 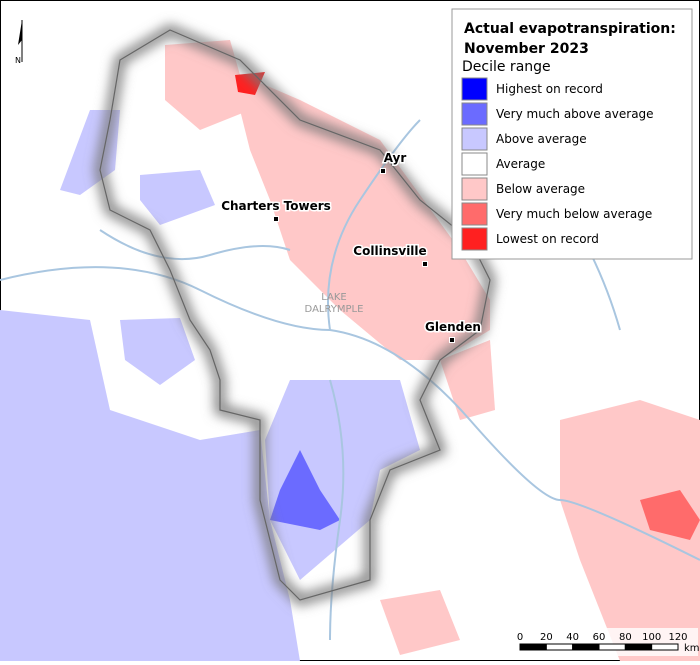 What do you see at coordinates (351, 246) in the screenshot?
I see `places: Ayr Charters Towers Collinsville Glenden` at bounding box center [351, 246].